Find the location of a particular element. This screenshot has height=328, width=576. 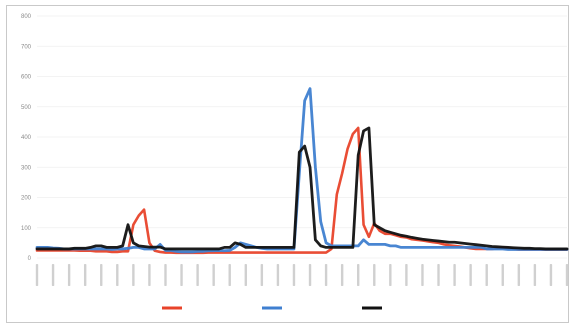

y-tick-label: 800 is located at coordinates (26, 17).